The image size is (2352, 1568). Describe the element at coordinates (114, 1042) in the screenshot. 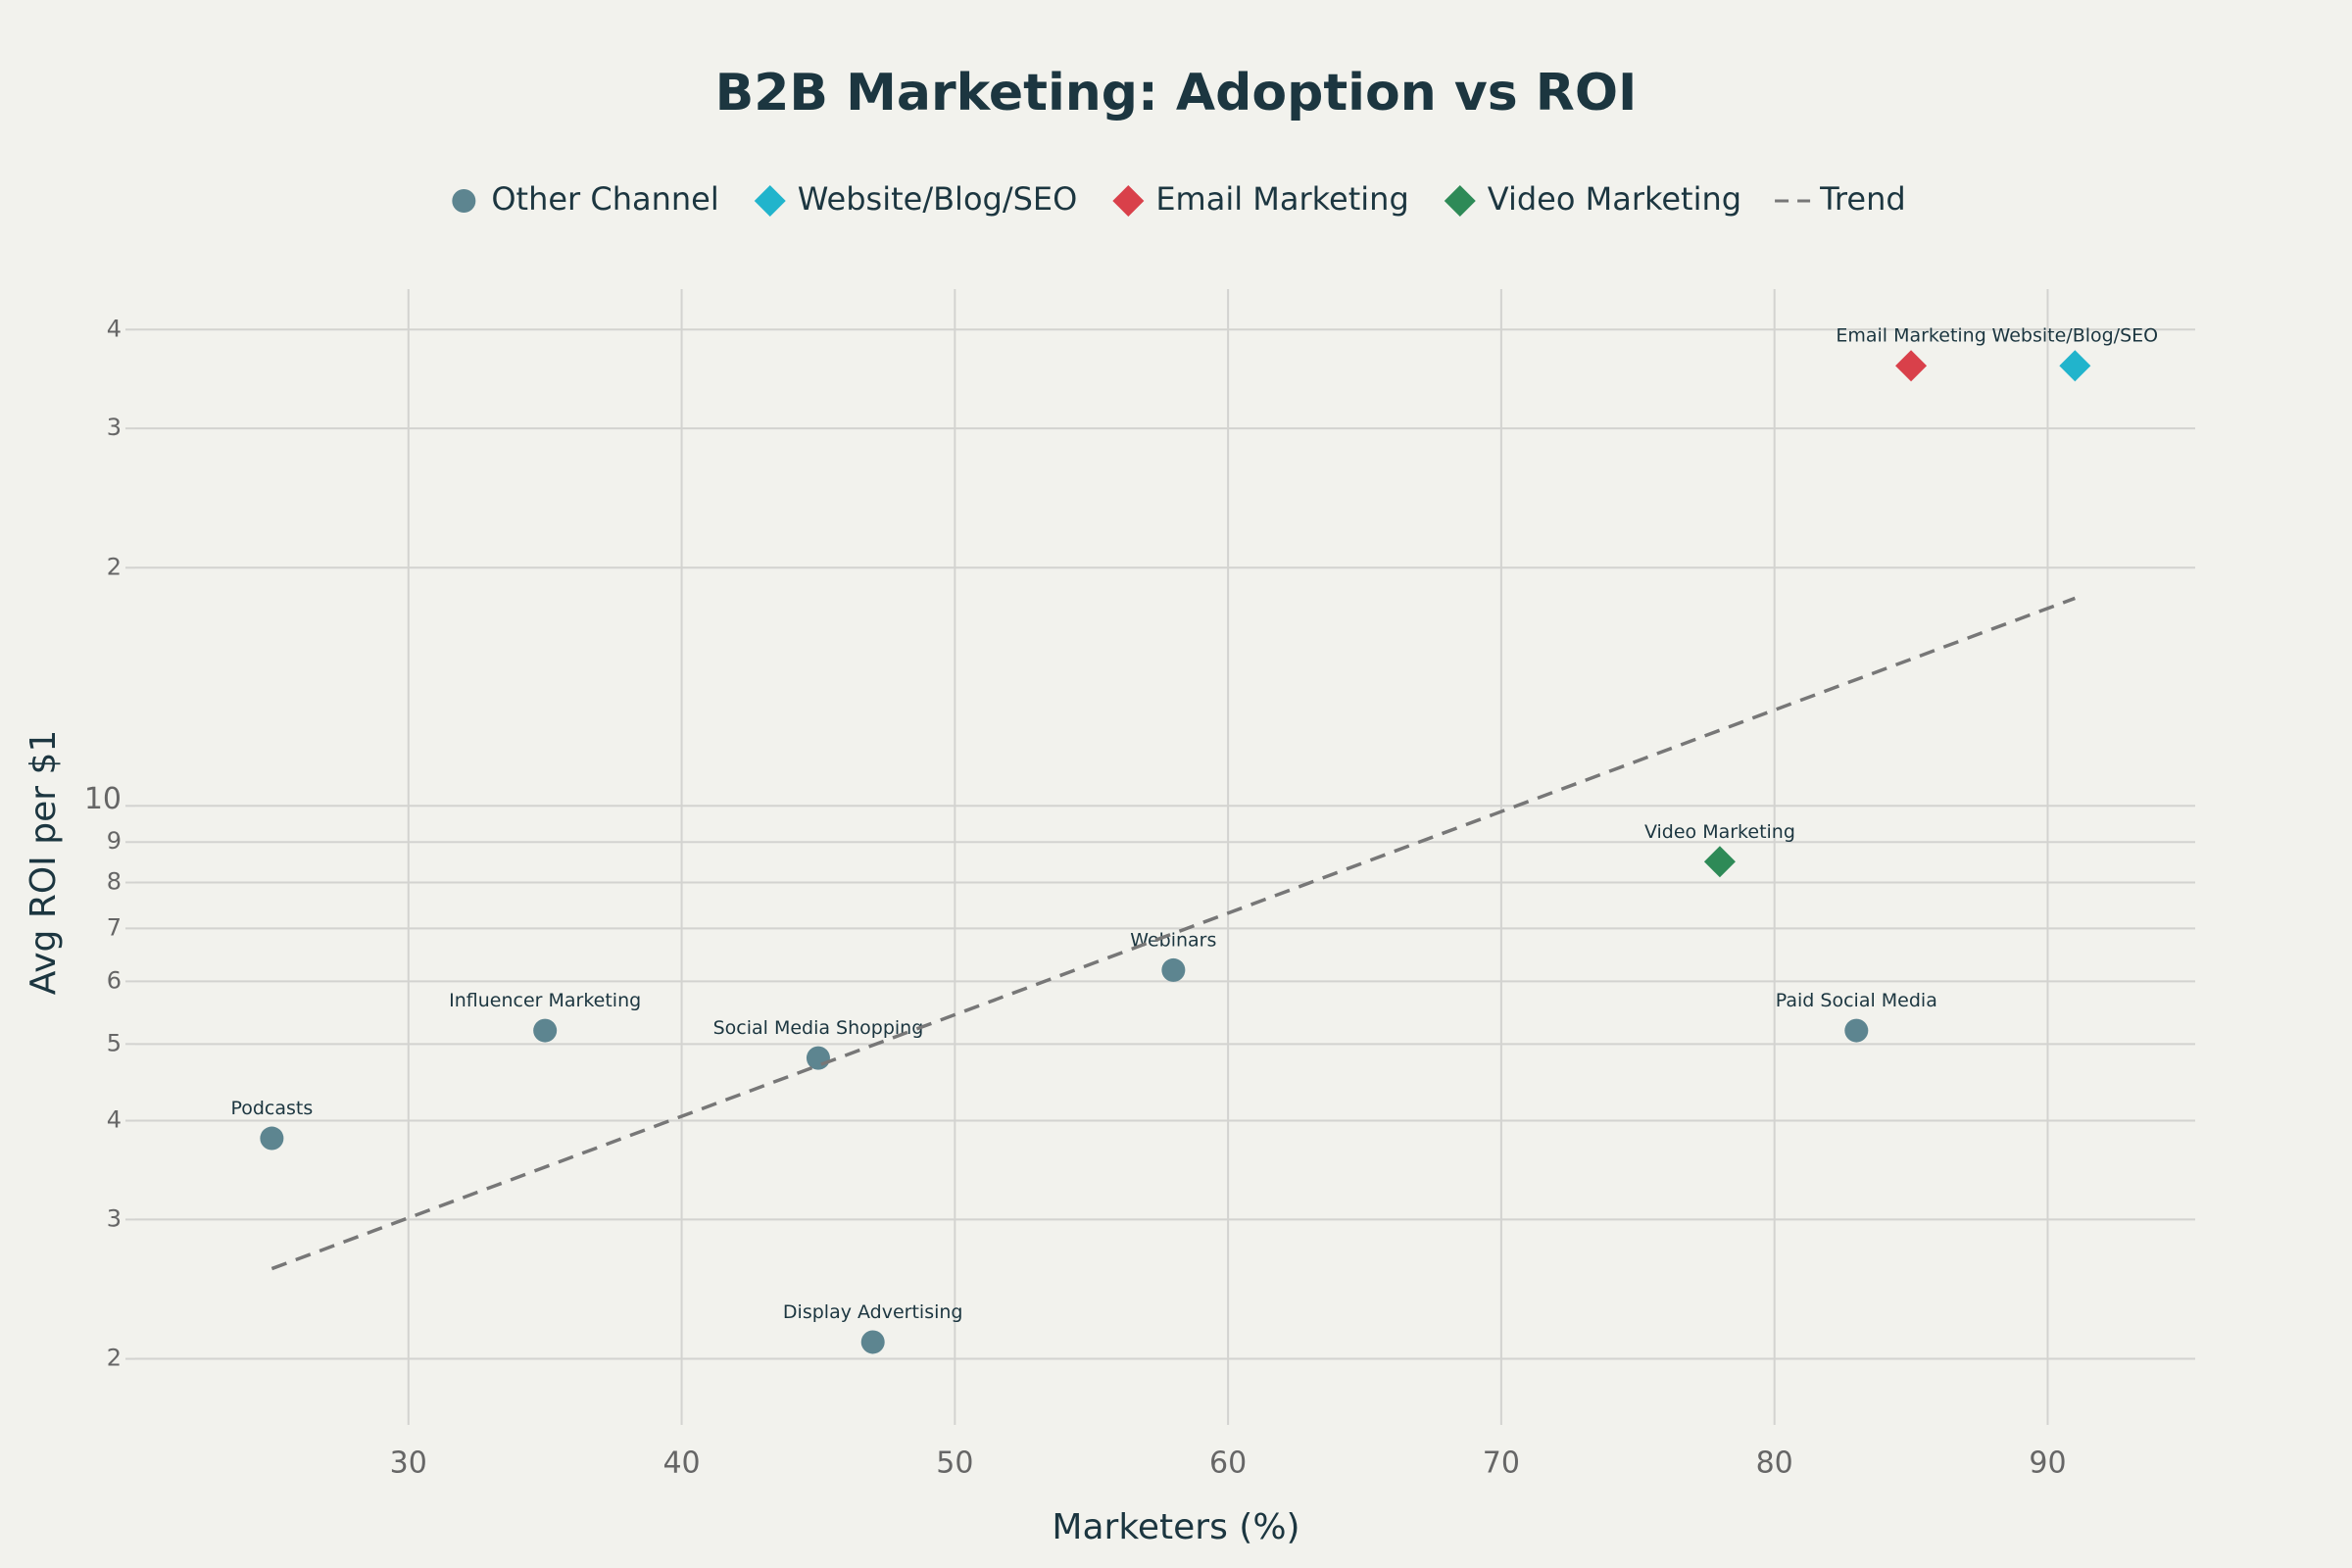

I see `y-tick-label: 5` at that location.